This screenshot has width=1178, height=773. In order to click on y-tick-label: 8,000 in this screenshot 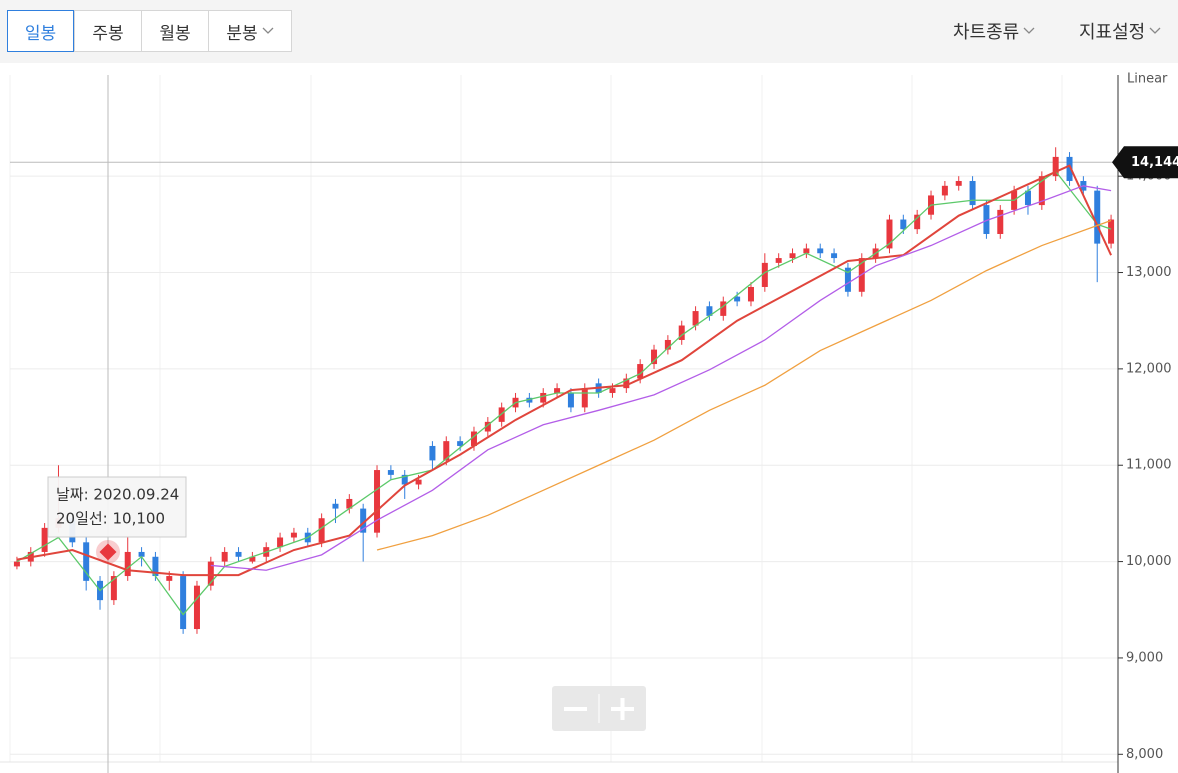, I will do `click(1144, 754)`.